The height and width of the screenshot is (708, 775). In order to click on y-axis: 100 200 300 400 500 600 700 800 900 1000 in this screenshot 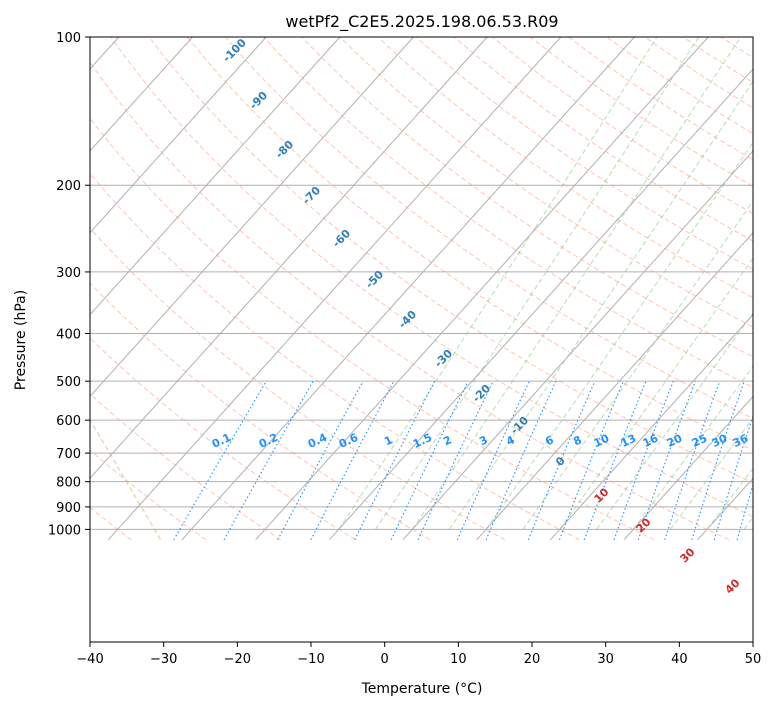, I will do `click(69, 284)`.